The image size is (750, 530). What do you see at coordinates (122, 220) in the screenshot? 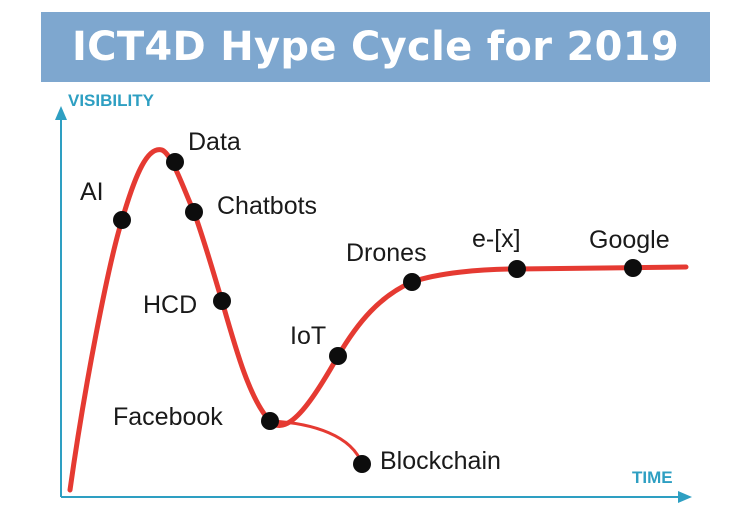
I see `ai-dot` at bounding box center [122, 220].